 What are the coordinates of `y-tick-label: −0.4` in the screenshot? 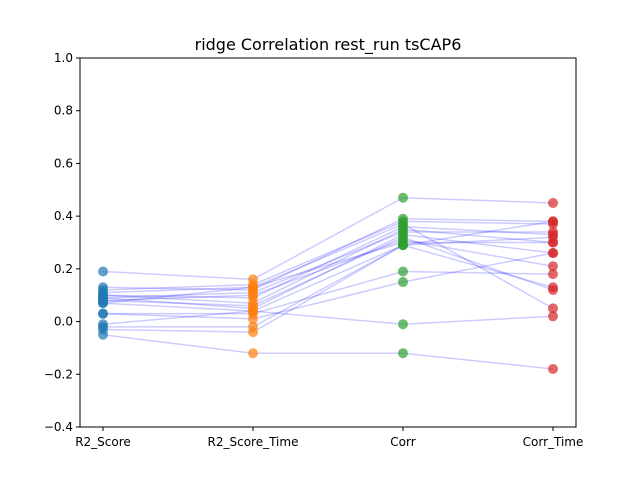 It's located at (58, 427).